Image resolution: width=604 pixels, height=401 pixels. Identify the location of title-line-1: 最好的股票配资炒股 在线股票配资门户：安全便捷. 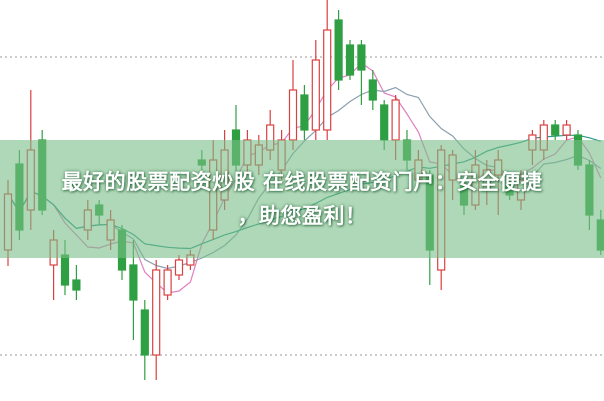
(302, 182).